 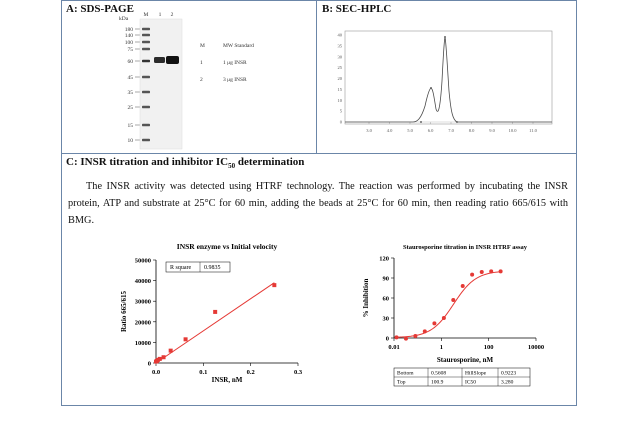 What do you see at coordinates (340, 35) in the screenshot?
I see `hplc-y-tick-label: 40` at bounding box center [340, 35].